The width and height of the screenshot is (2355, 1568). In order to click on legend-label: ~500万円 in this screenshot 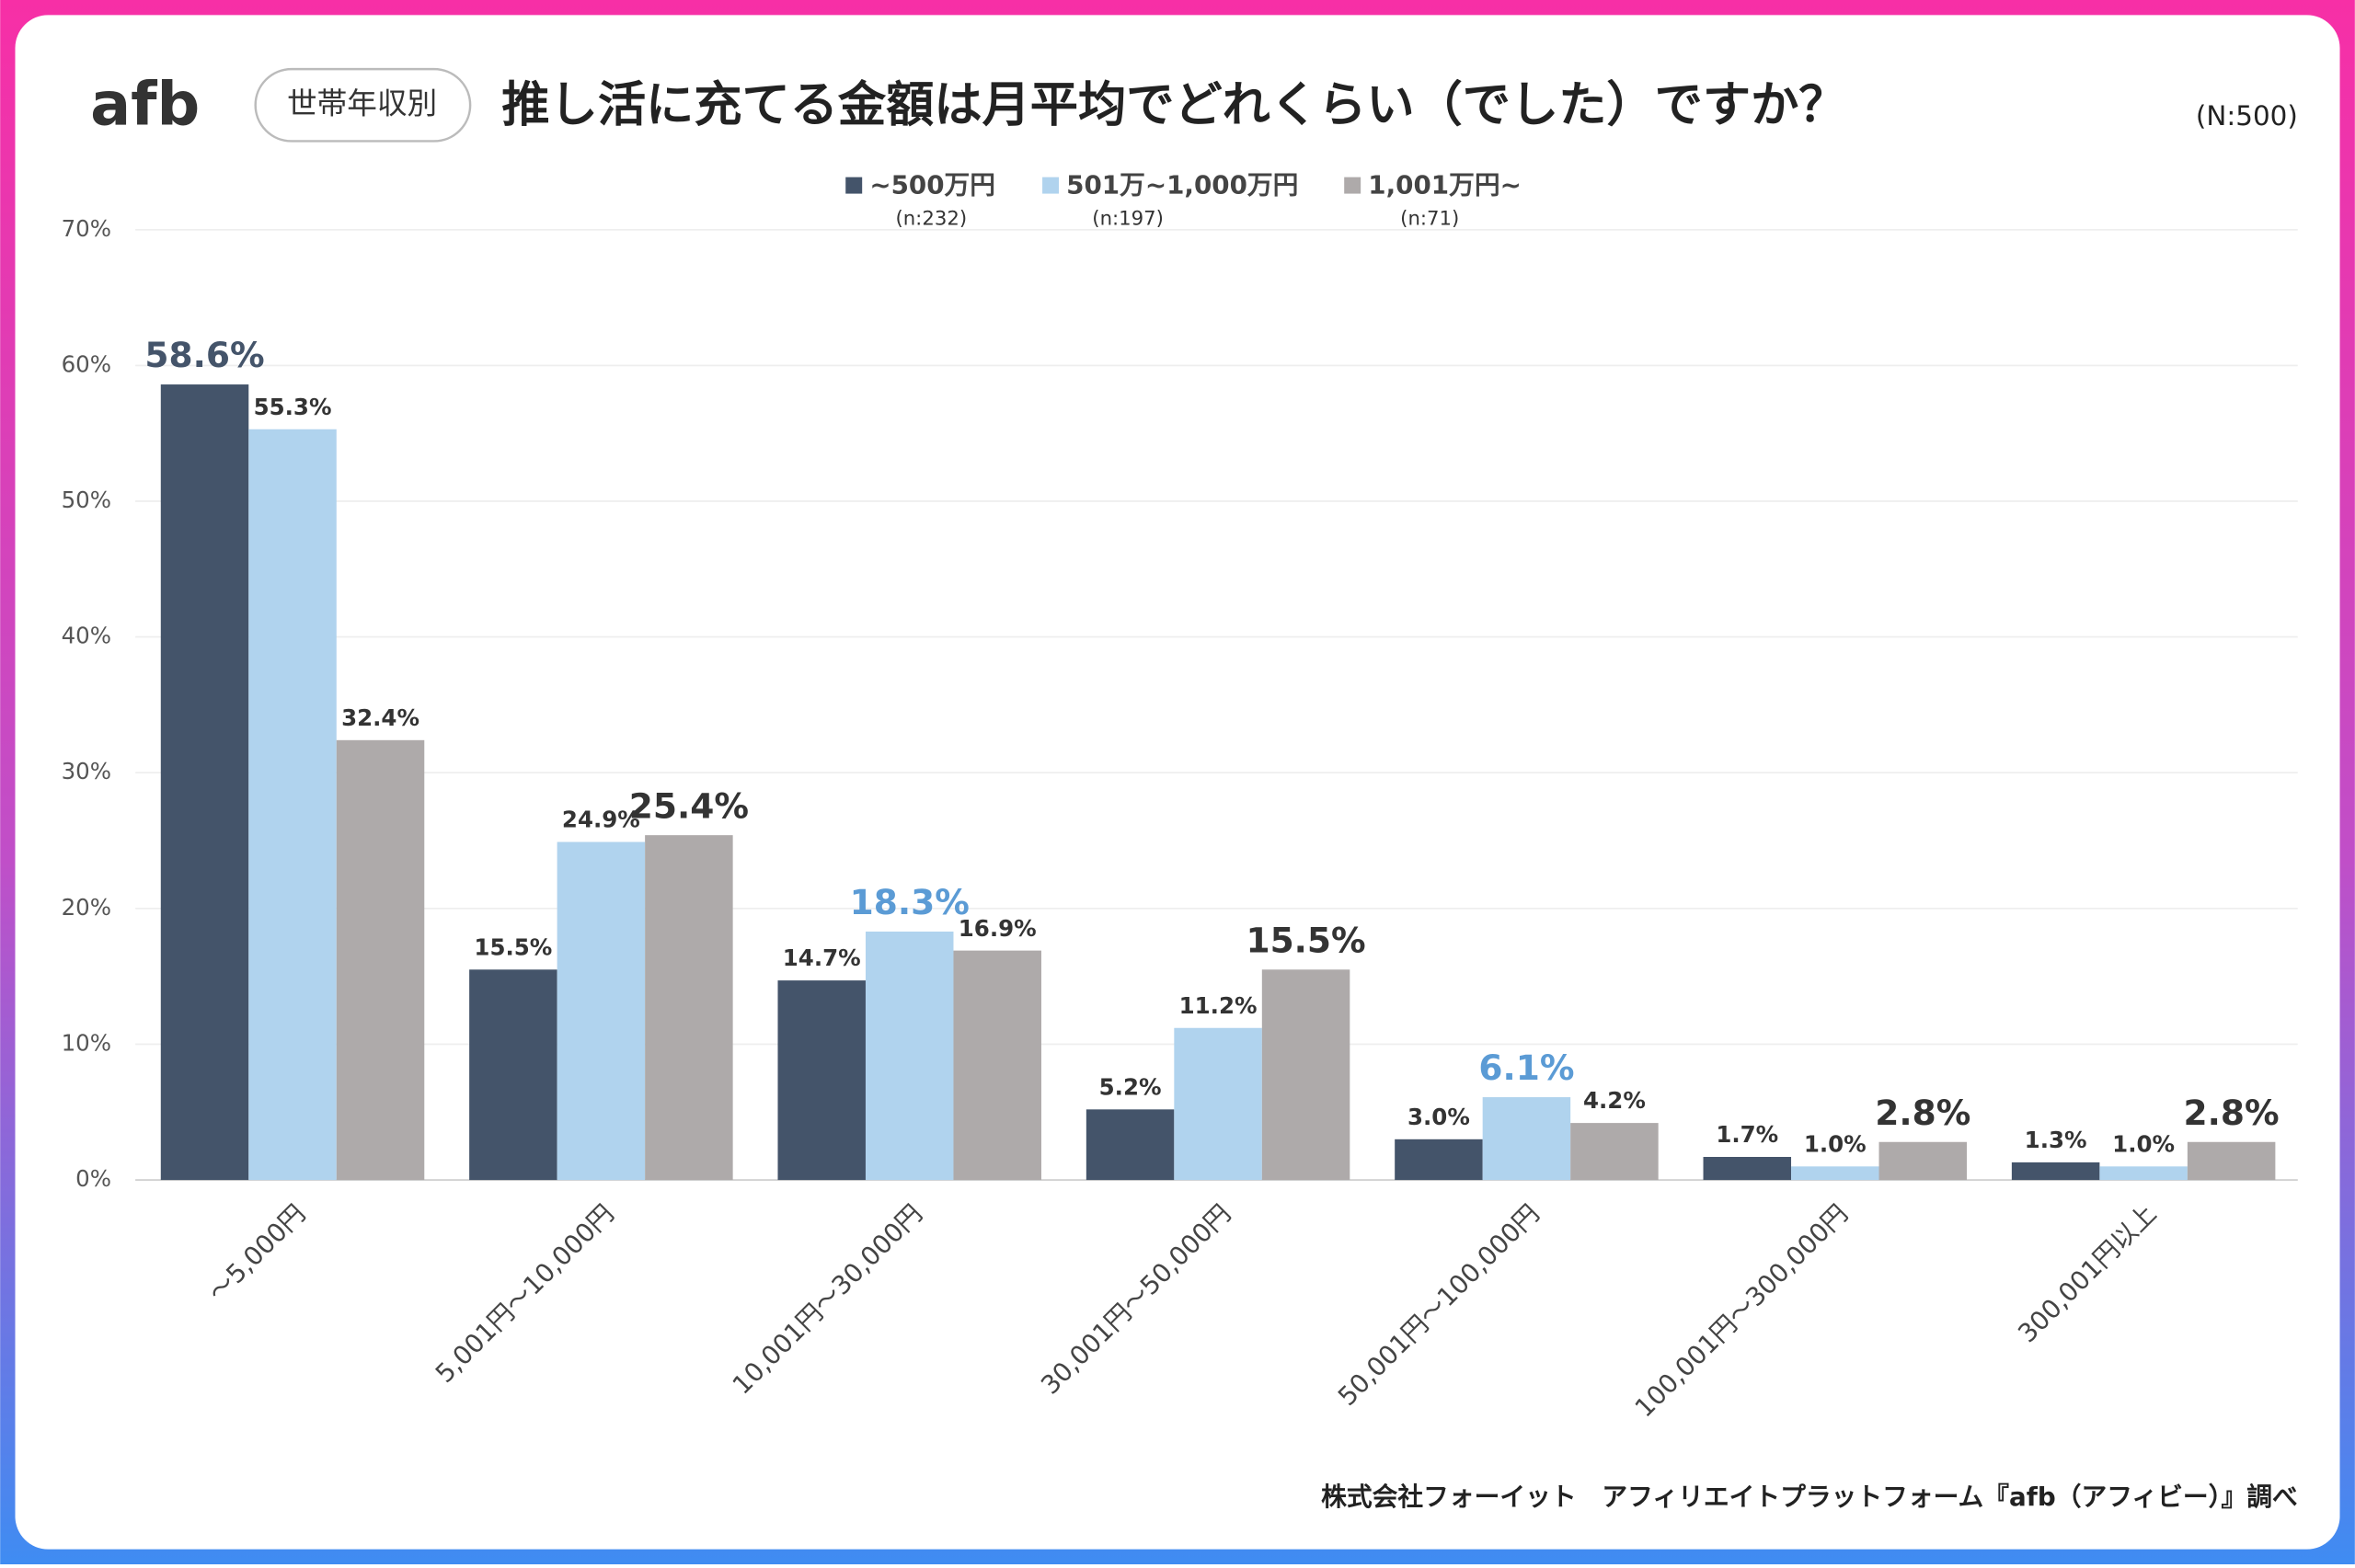, I will do `click(932, 184)`.